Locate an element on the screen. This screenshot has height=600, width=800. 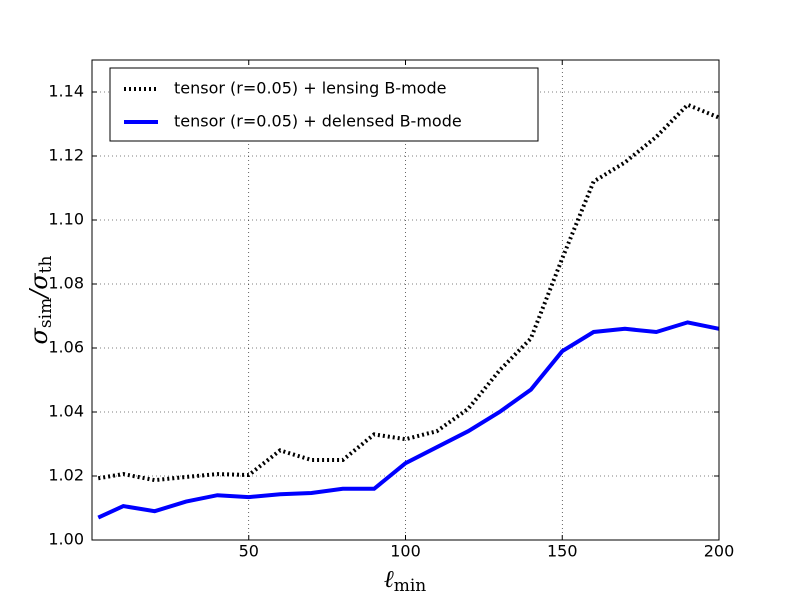
y-tick-label: 1.08 is located at coordinates (66, 283).